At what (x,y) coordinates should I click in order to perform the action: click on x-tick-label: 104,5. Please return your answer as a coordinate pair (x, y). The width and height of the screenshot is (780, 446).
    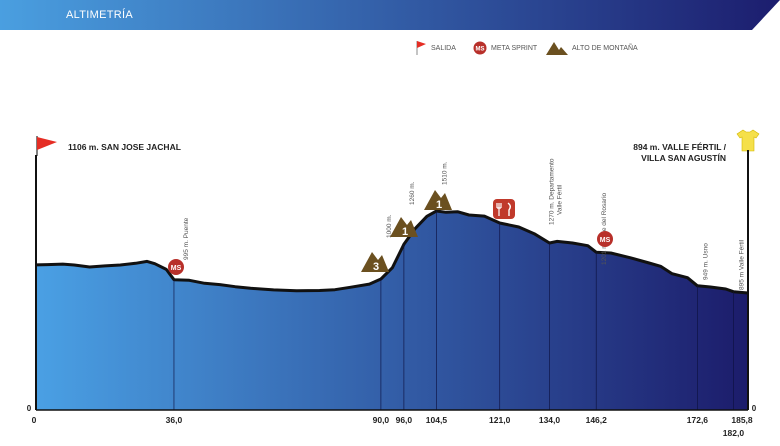
    Looking at the image, I should click on (437, 420).